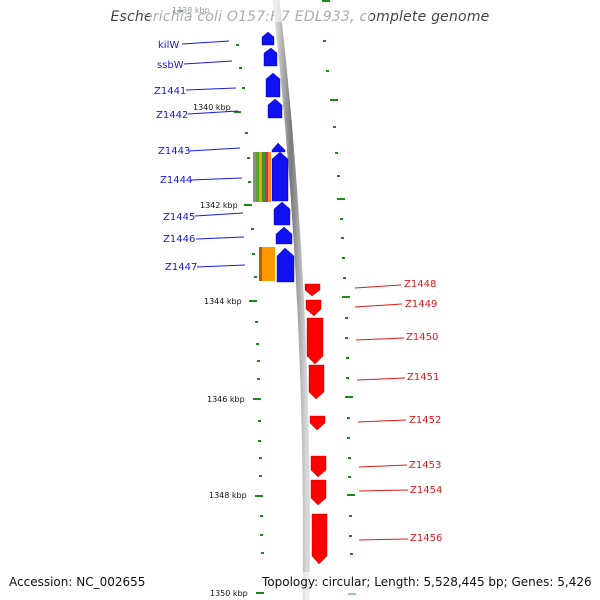 This screenshot has height=600, width=600. I want to click on gene-label: Z1454, so click(426, 490).